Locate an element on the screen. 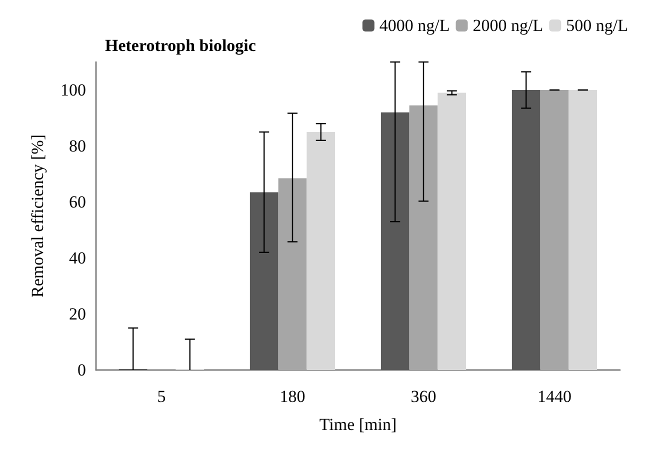 The width and height of the screenshot is (645, 451). x-tick-label: 180 is located at coordinates (293, 396).